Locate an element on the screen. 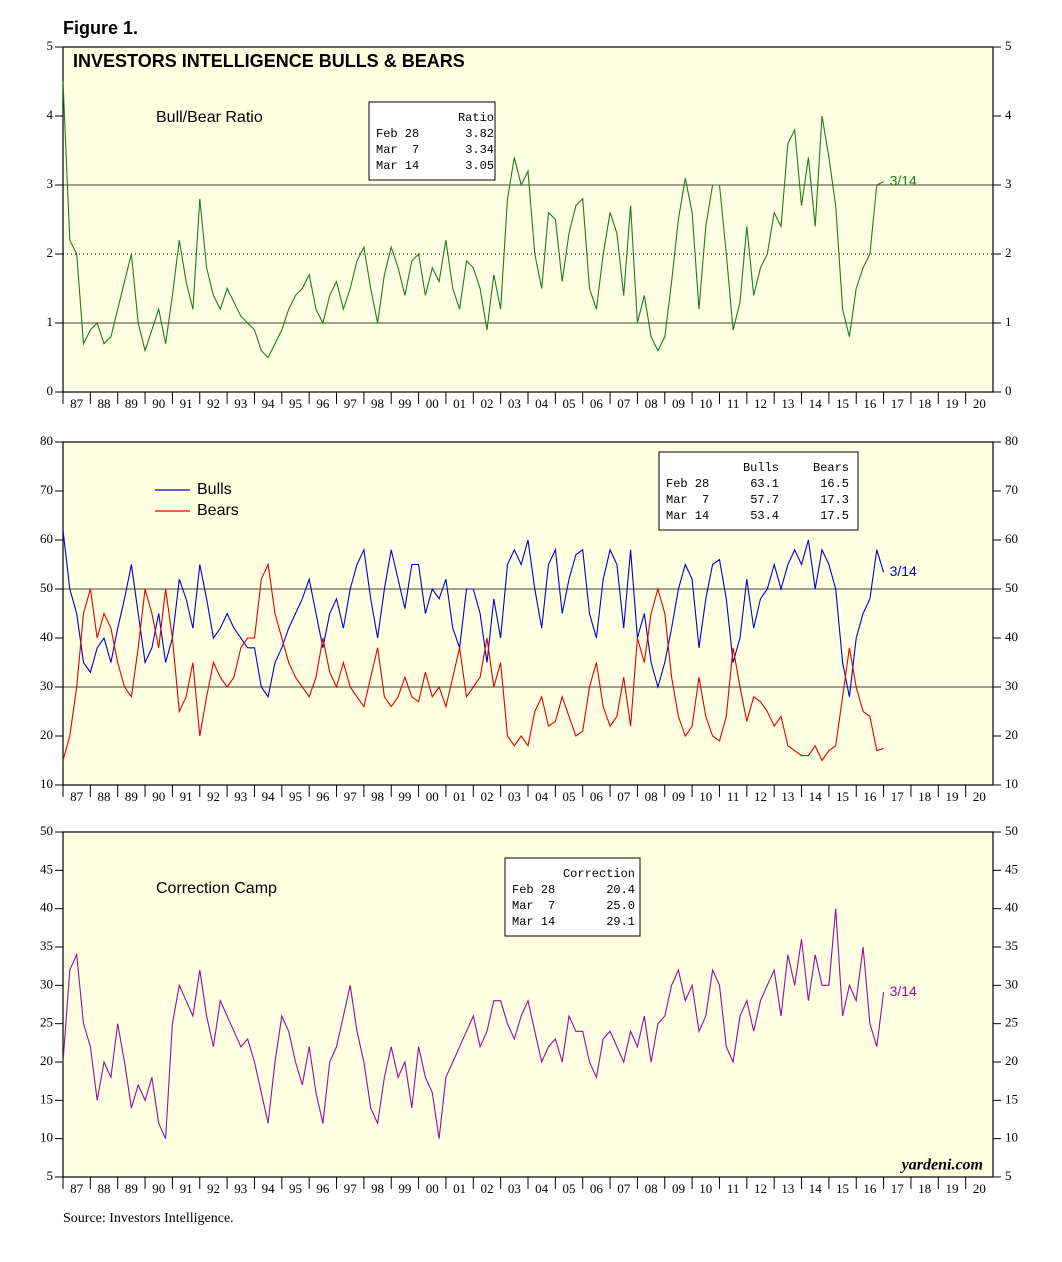 The height and width of the screenshot is (1262, 1062). source: Source: Investors Intelligence. is located at coordinates (148, 1218).